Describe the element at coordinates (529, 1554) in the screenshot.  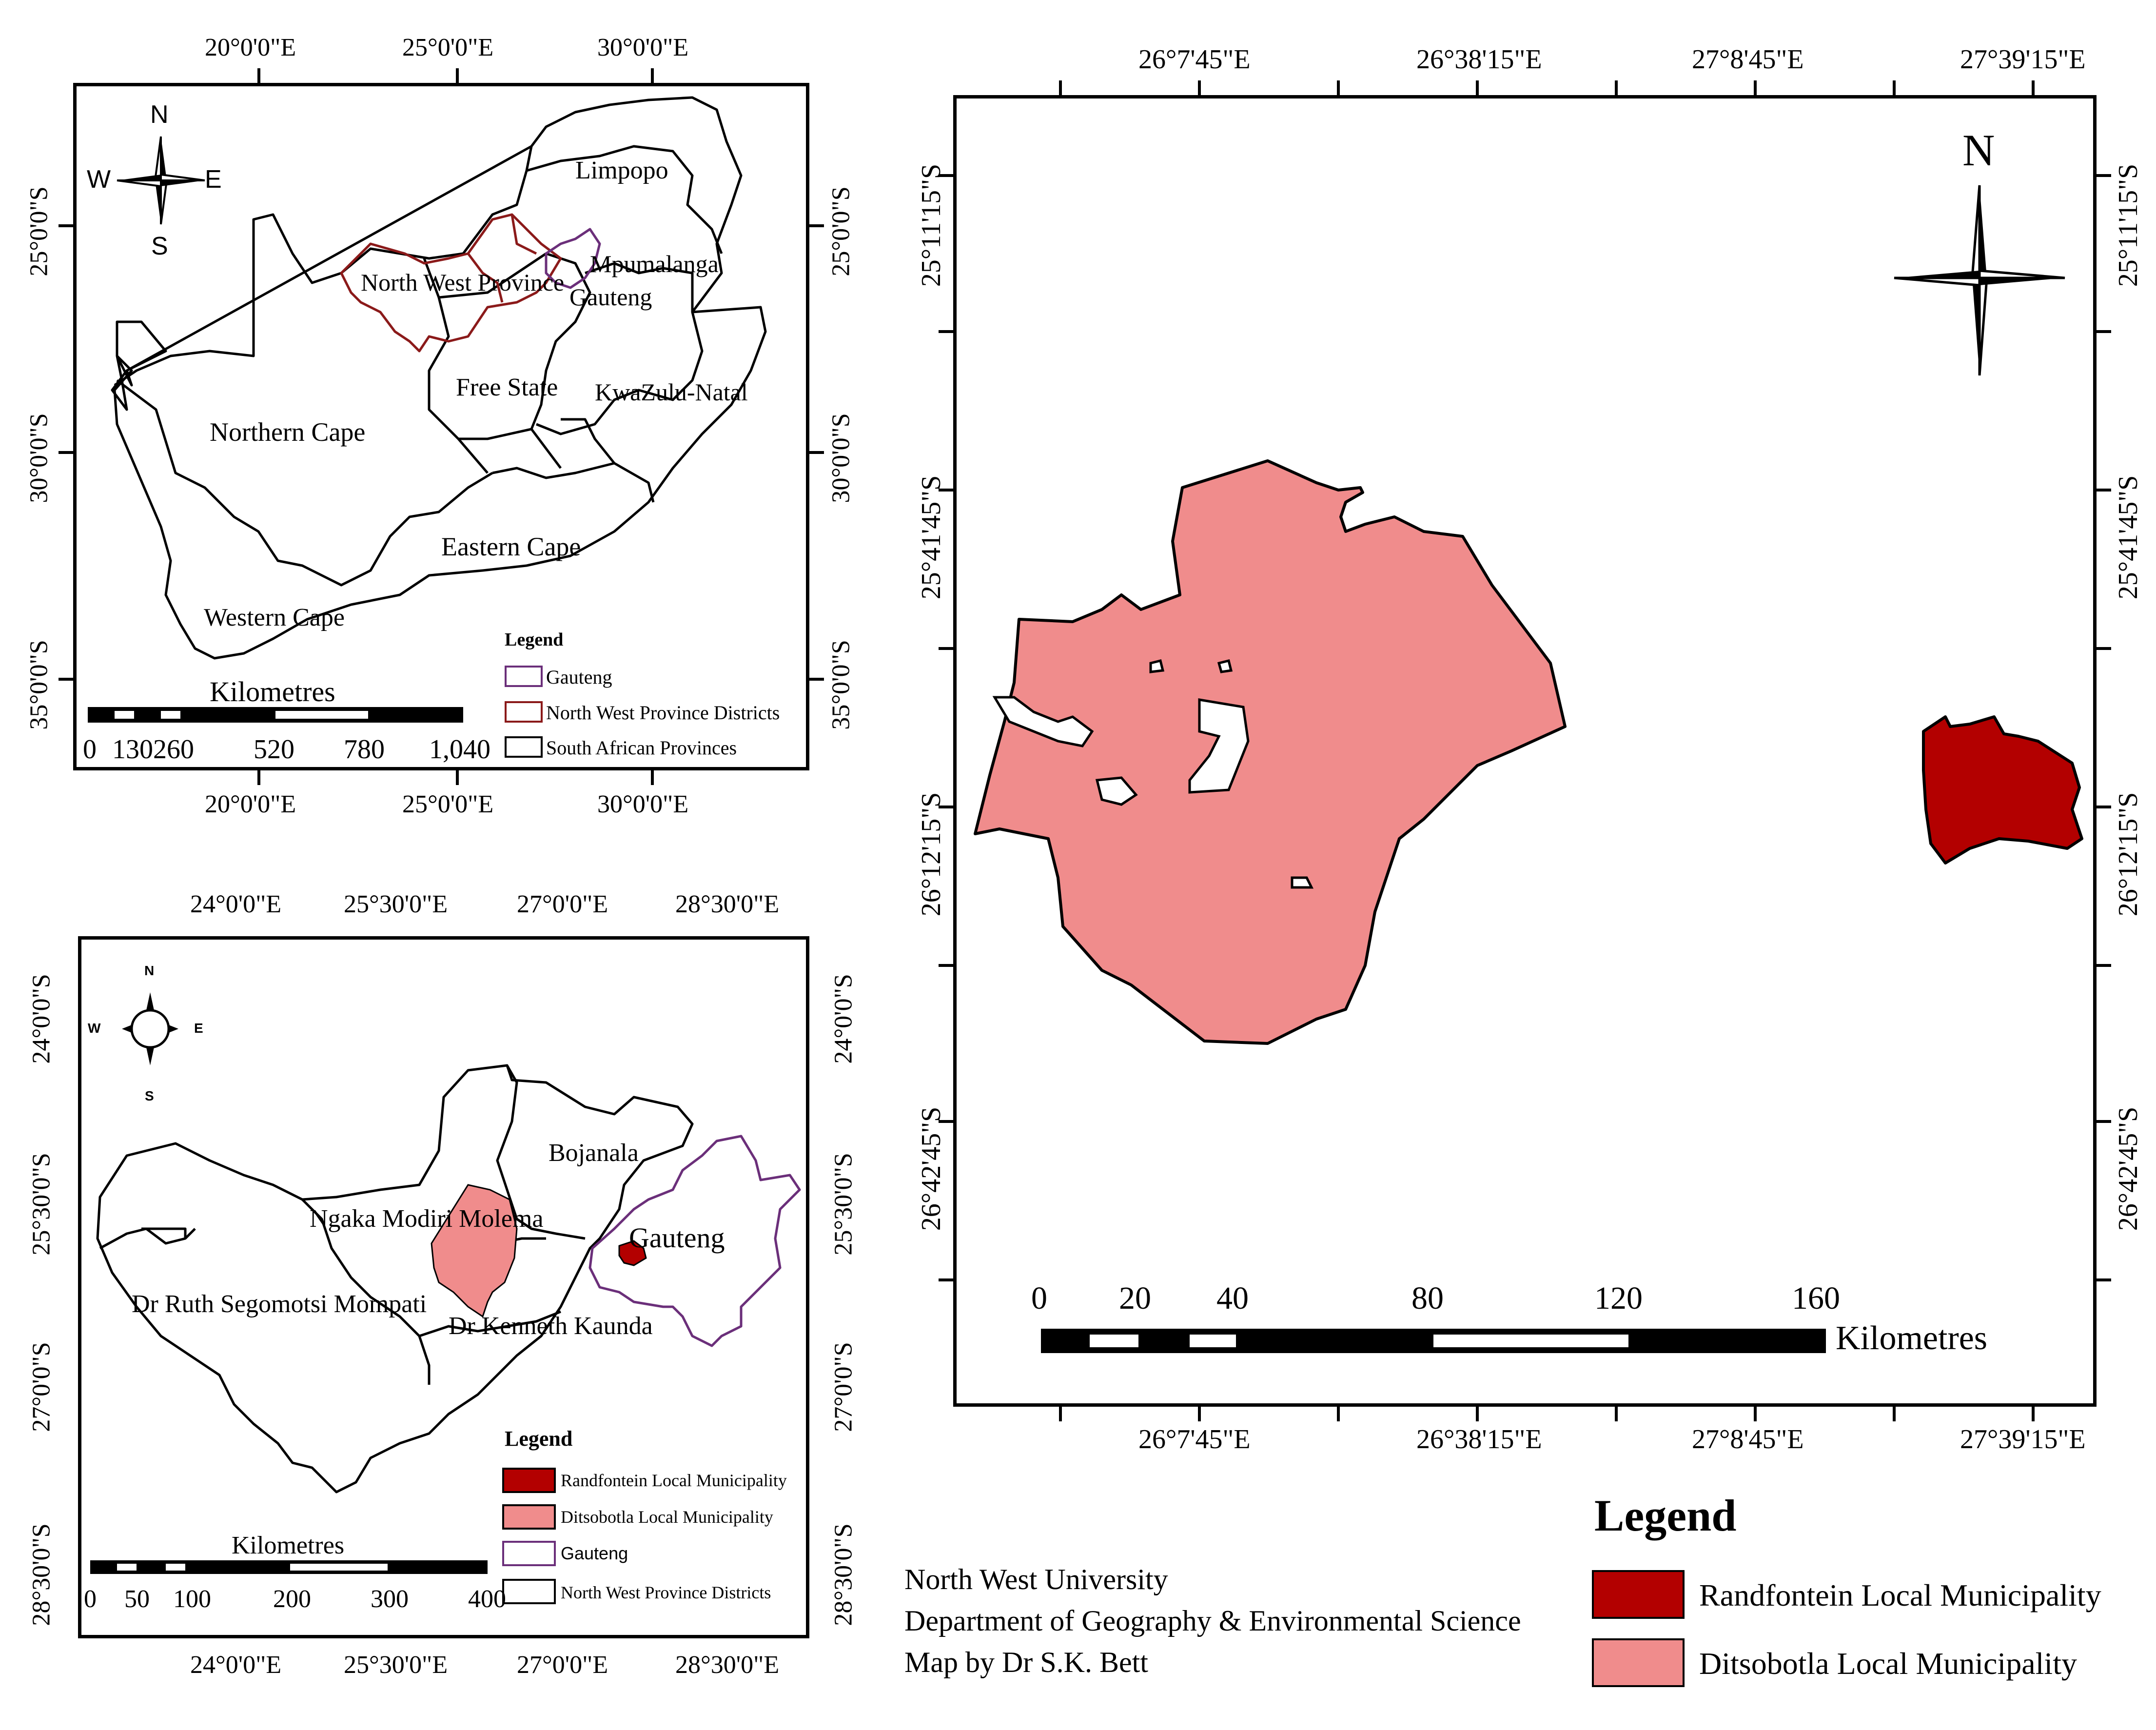
I see `nw-legend-swatch-gauteng` at that location.